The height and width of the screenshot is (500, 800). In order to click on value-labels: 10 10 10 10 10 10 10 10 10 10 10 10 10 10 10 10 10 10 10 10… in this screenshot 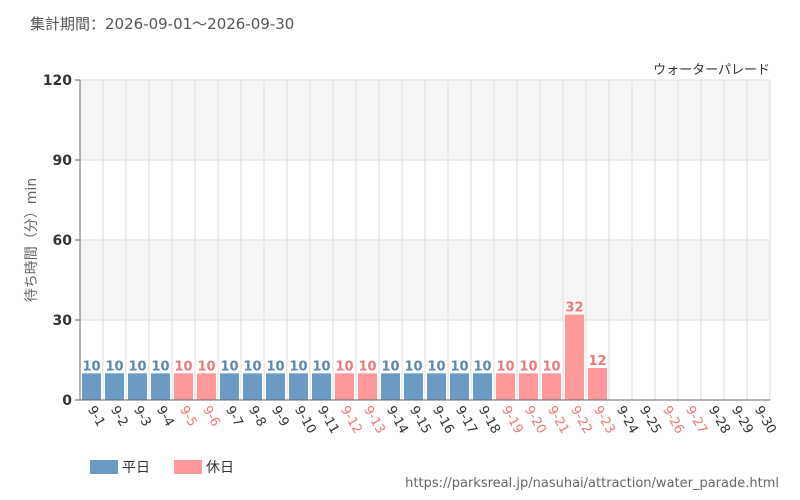, I will do `click(344, 338)`.